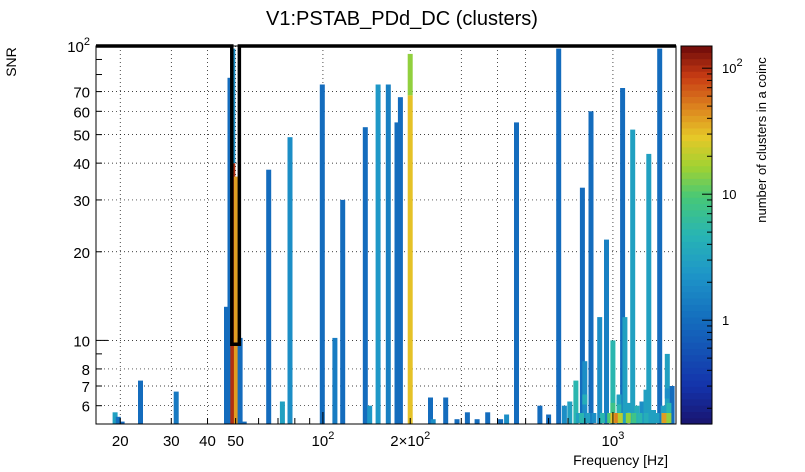  I want to click on y-tick-label: 8, so click(86, 370).